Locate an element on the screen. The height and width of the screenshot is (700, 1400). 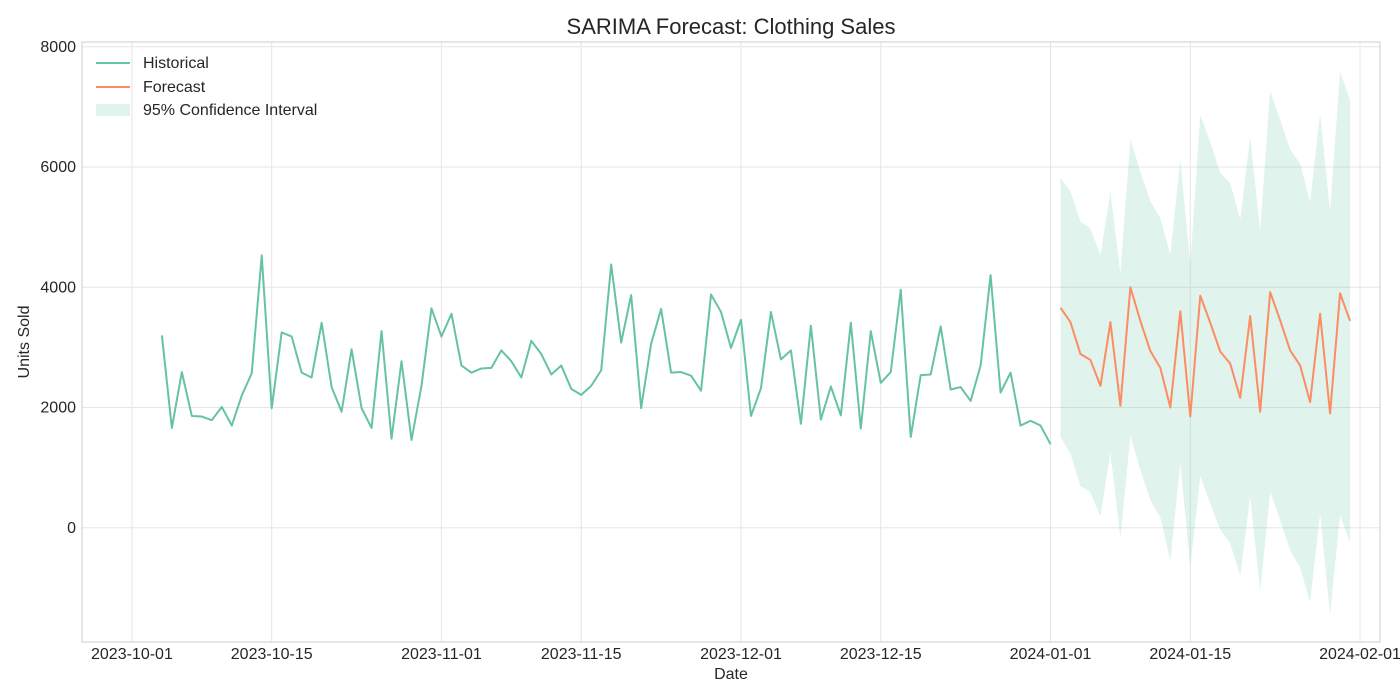
y-tick-label: 0 is located at coordinates (71, 528).